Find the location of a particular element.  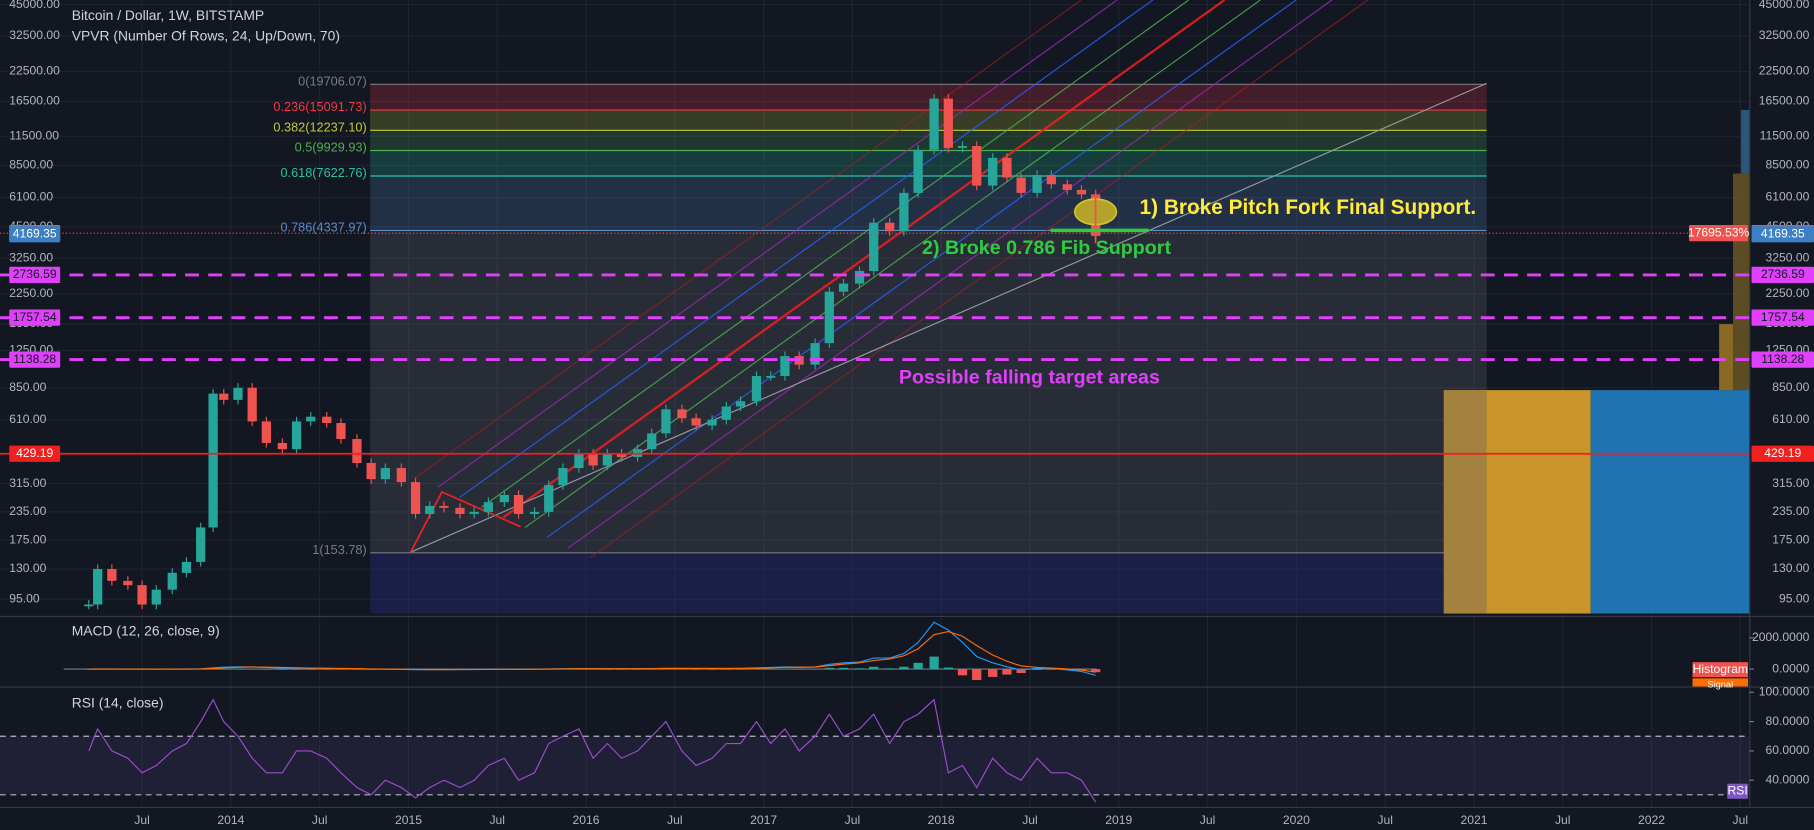

fib-label: 0.5(9929.93) is located at coordinates (331, 147).